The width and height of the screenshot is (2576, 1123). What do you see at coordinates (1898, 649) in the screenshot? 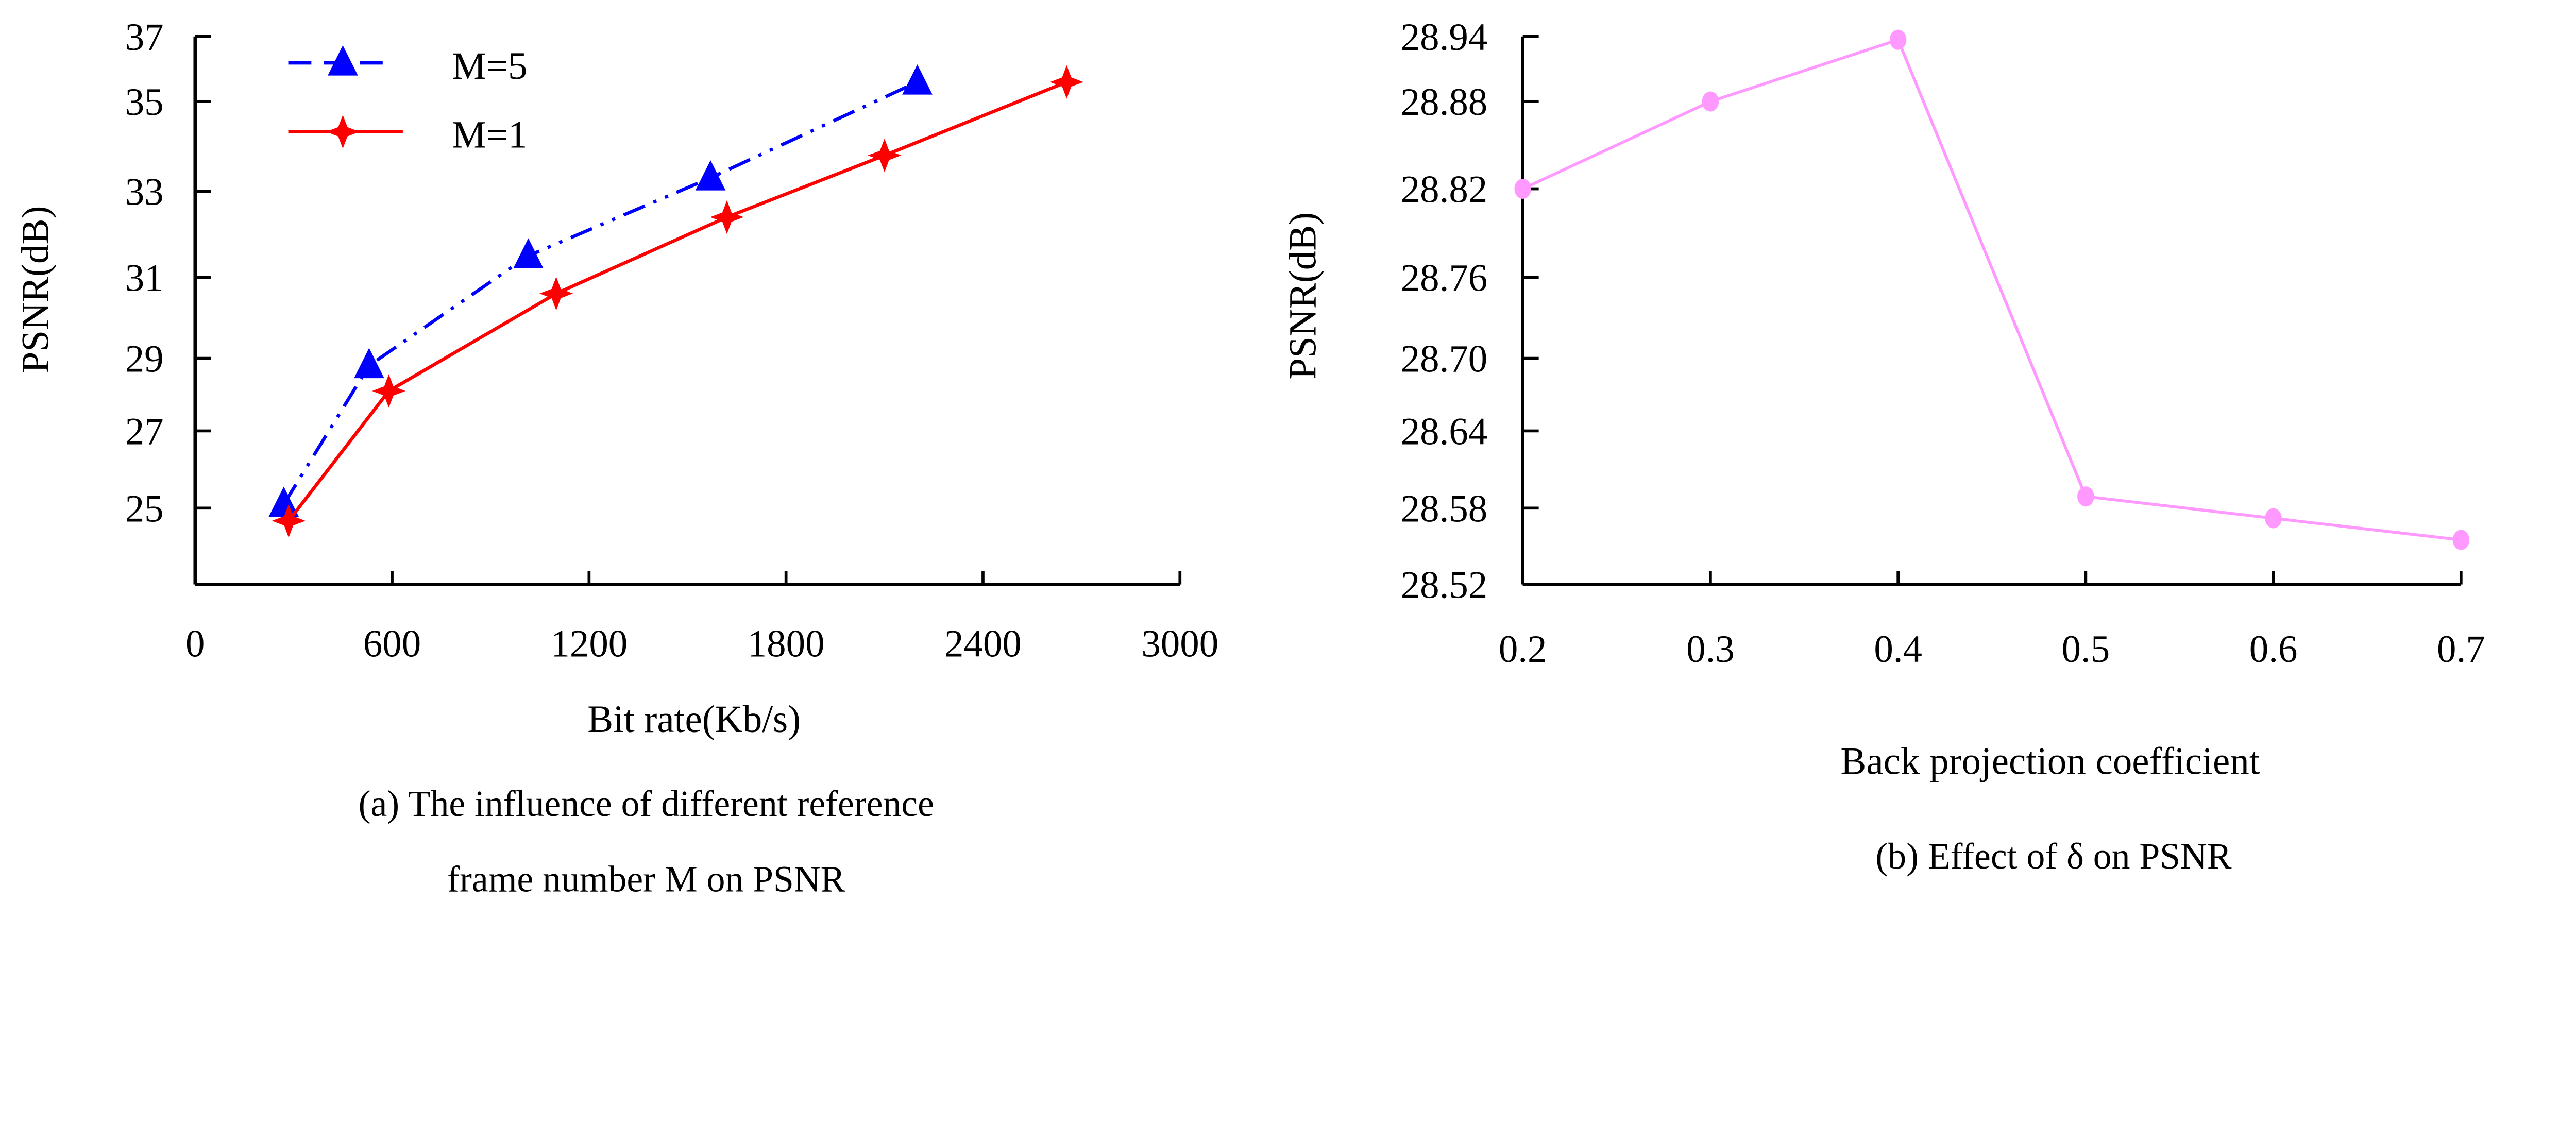
I see `x-tick-label: 0.4` at bounding box center [1898, 649].